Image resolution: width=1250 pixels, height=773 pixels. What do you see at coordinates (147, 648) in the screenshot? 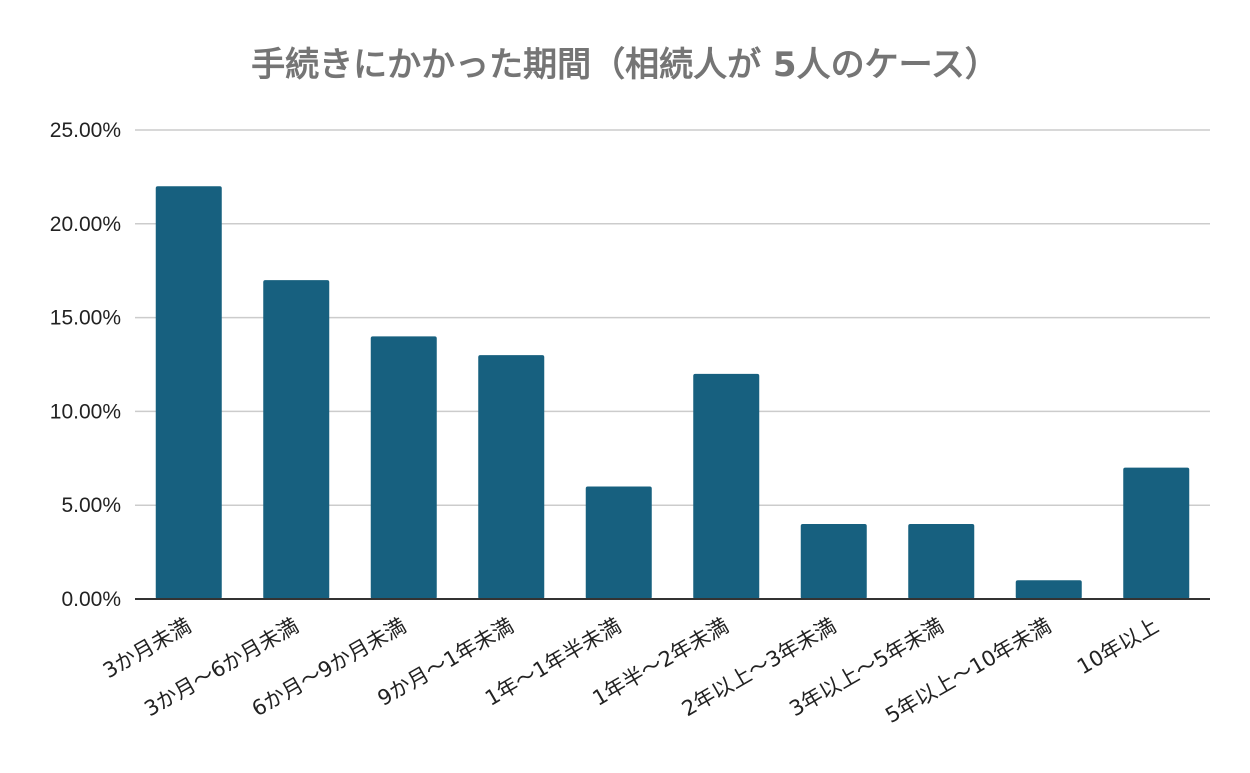
I see `x-tick-label: 3か月未満` at bounding box center [147, 648].